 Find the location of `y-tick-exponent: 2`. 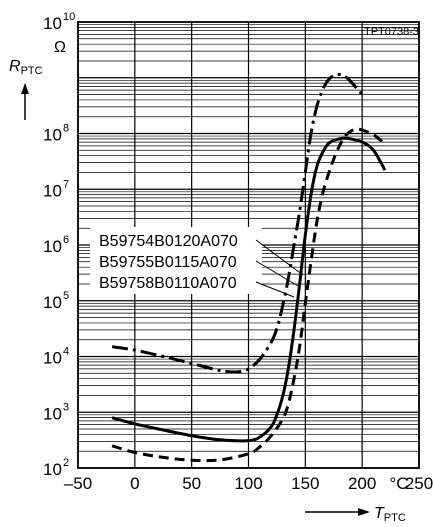

y-tick-exponent: 2 is located at coordinates (66, 463).